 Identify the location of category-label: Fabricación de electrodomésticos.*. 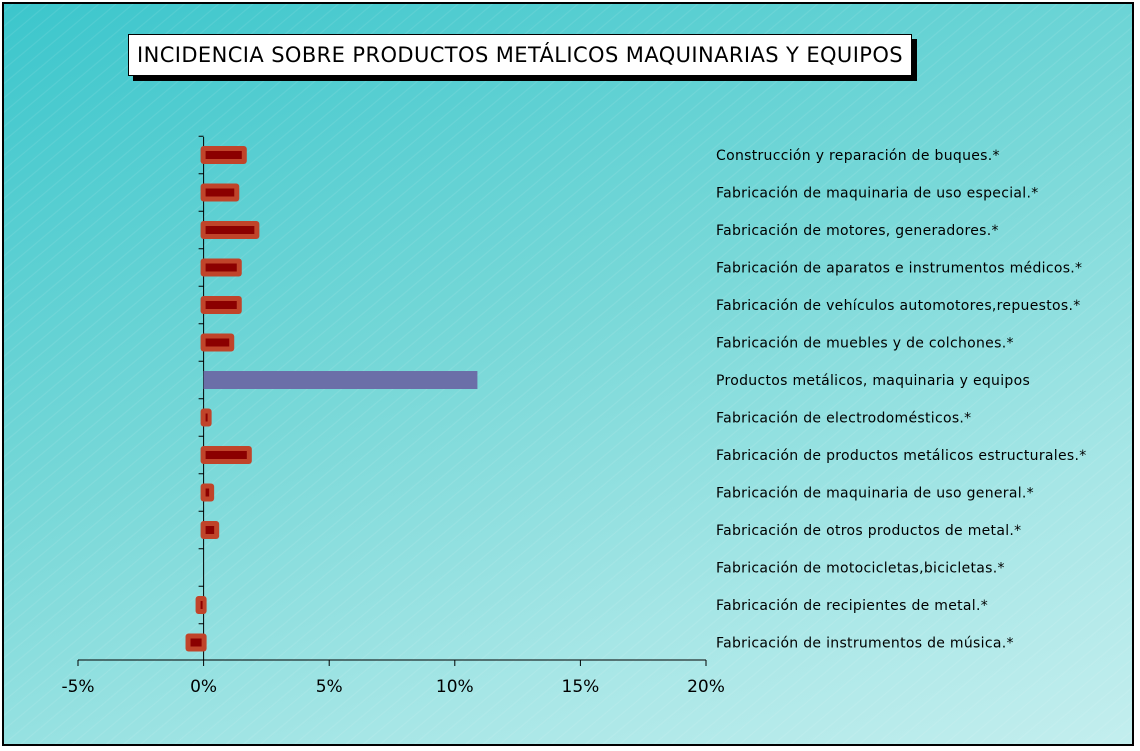
(843, 419).